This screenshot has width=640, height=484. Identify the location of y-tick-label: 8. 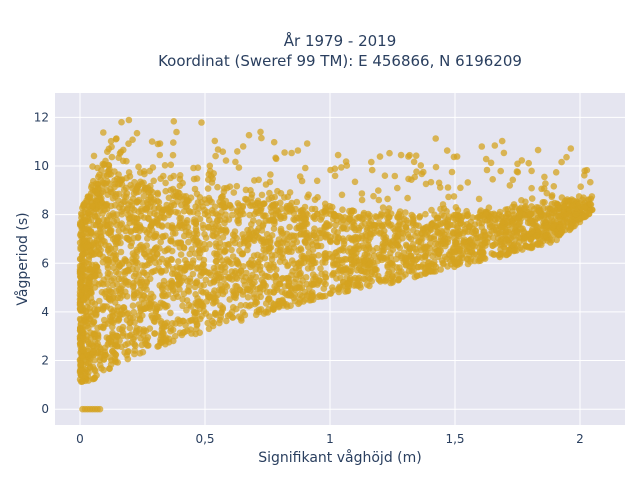
(45, 215).